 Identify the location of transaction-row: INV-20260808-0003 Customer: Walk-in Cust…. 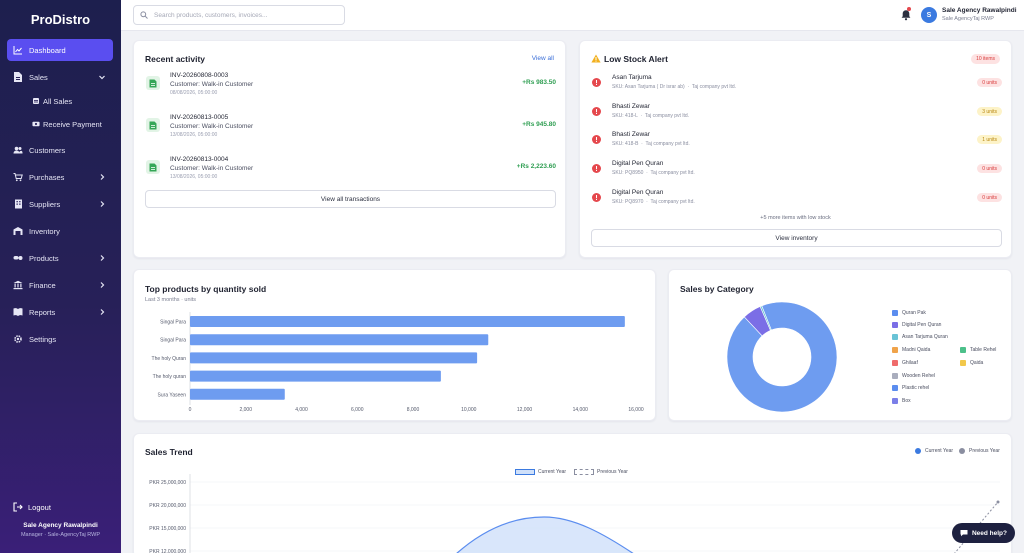
(351, 86).